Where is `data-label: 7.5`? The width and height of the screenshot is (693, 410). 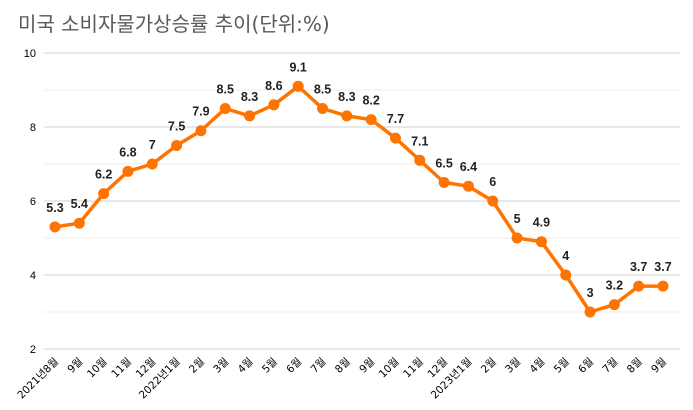 data-label: 7.5 is located at coordinates (176, 127).